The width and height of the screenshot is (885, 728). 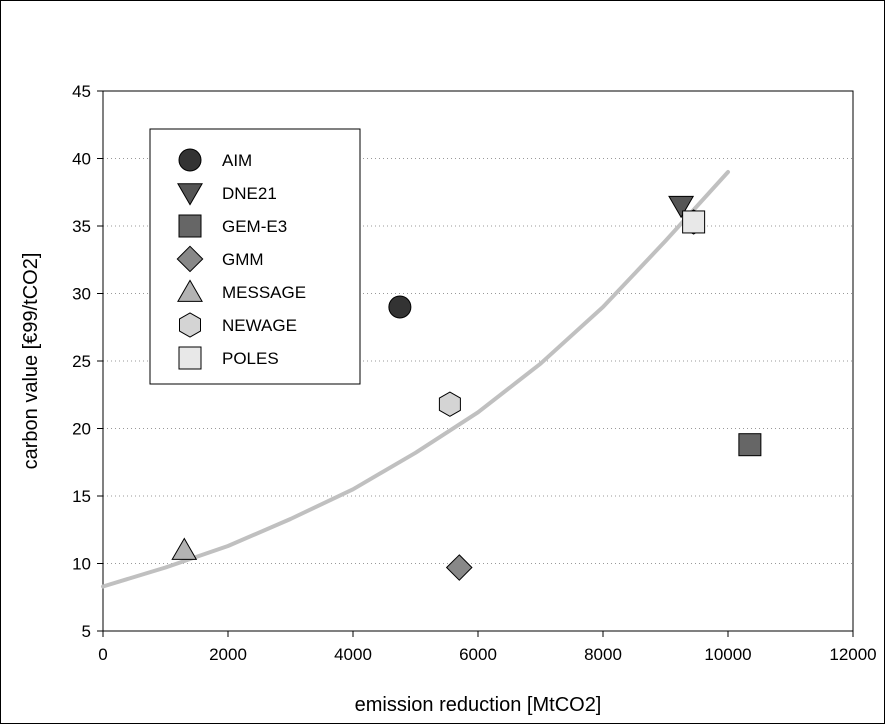 I want to click on legend-label-gmm: GMM, so click(x=243, y=259).